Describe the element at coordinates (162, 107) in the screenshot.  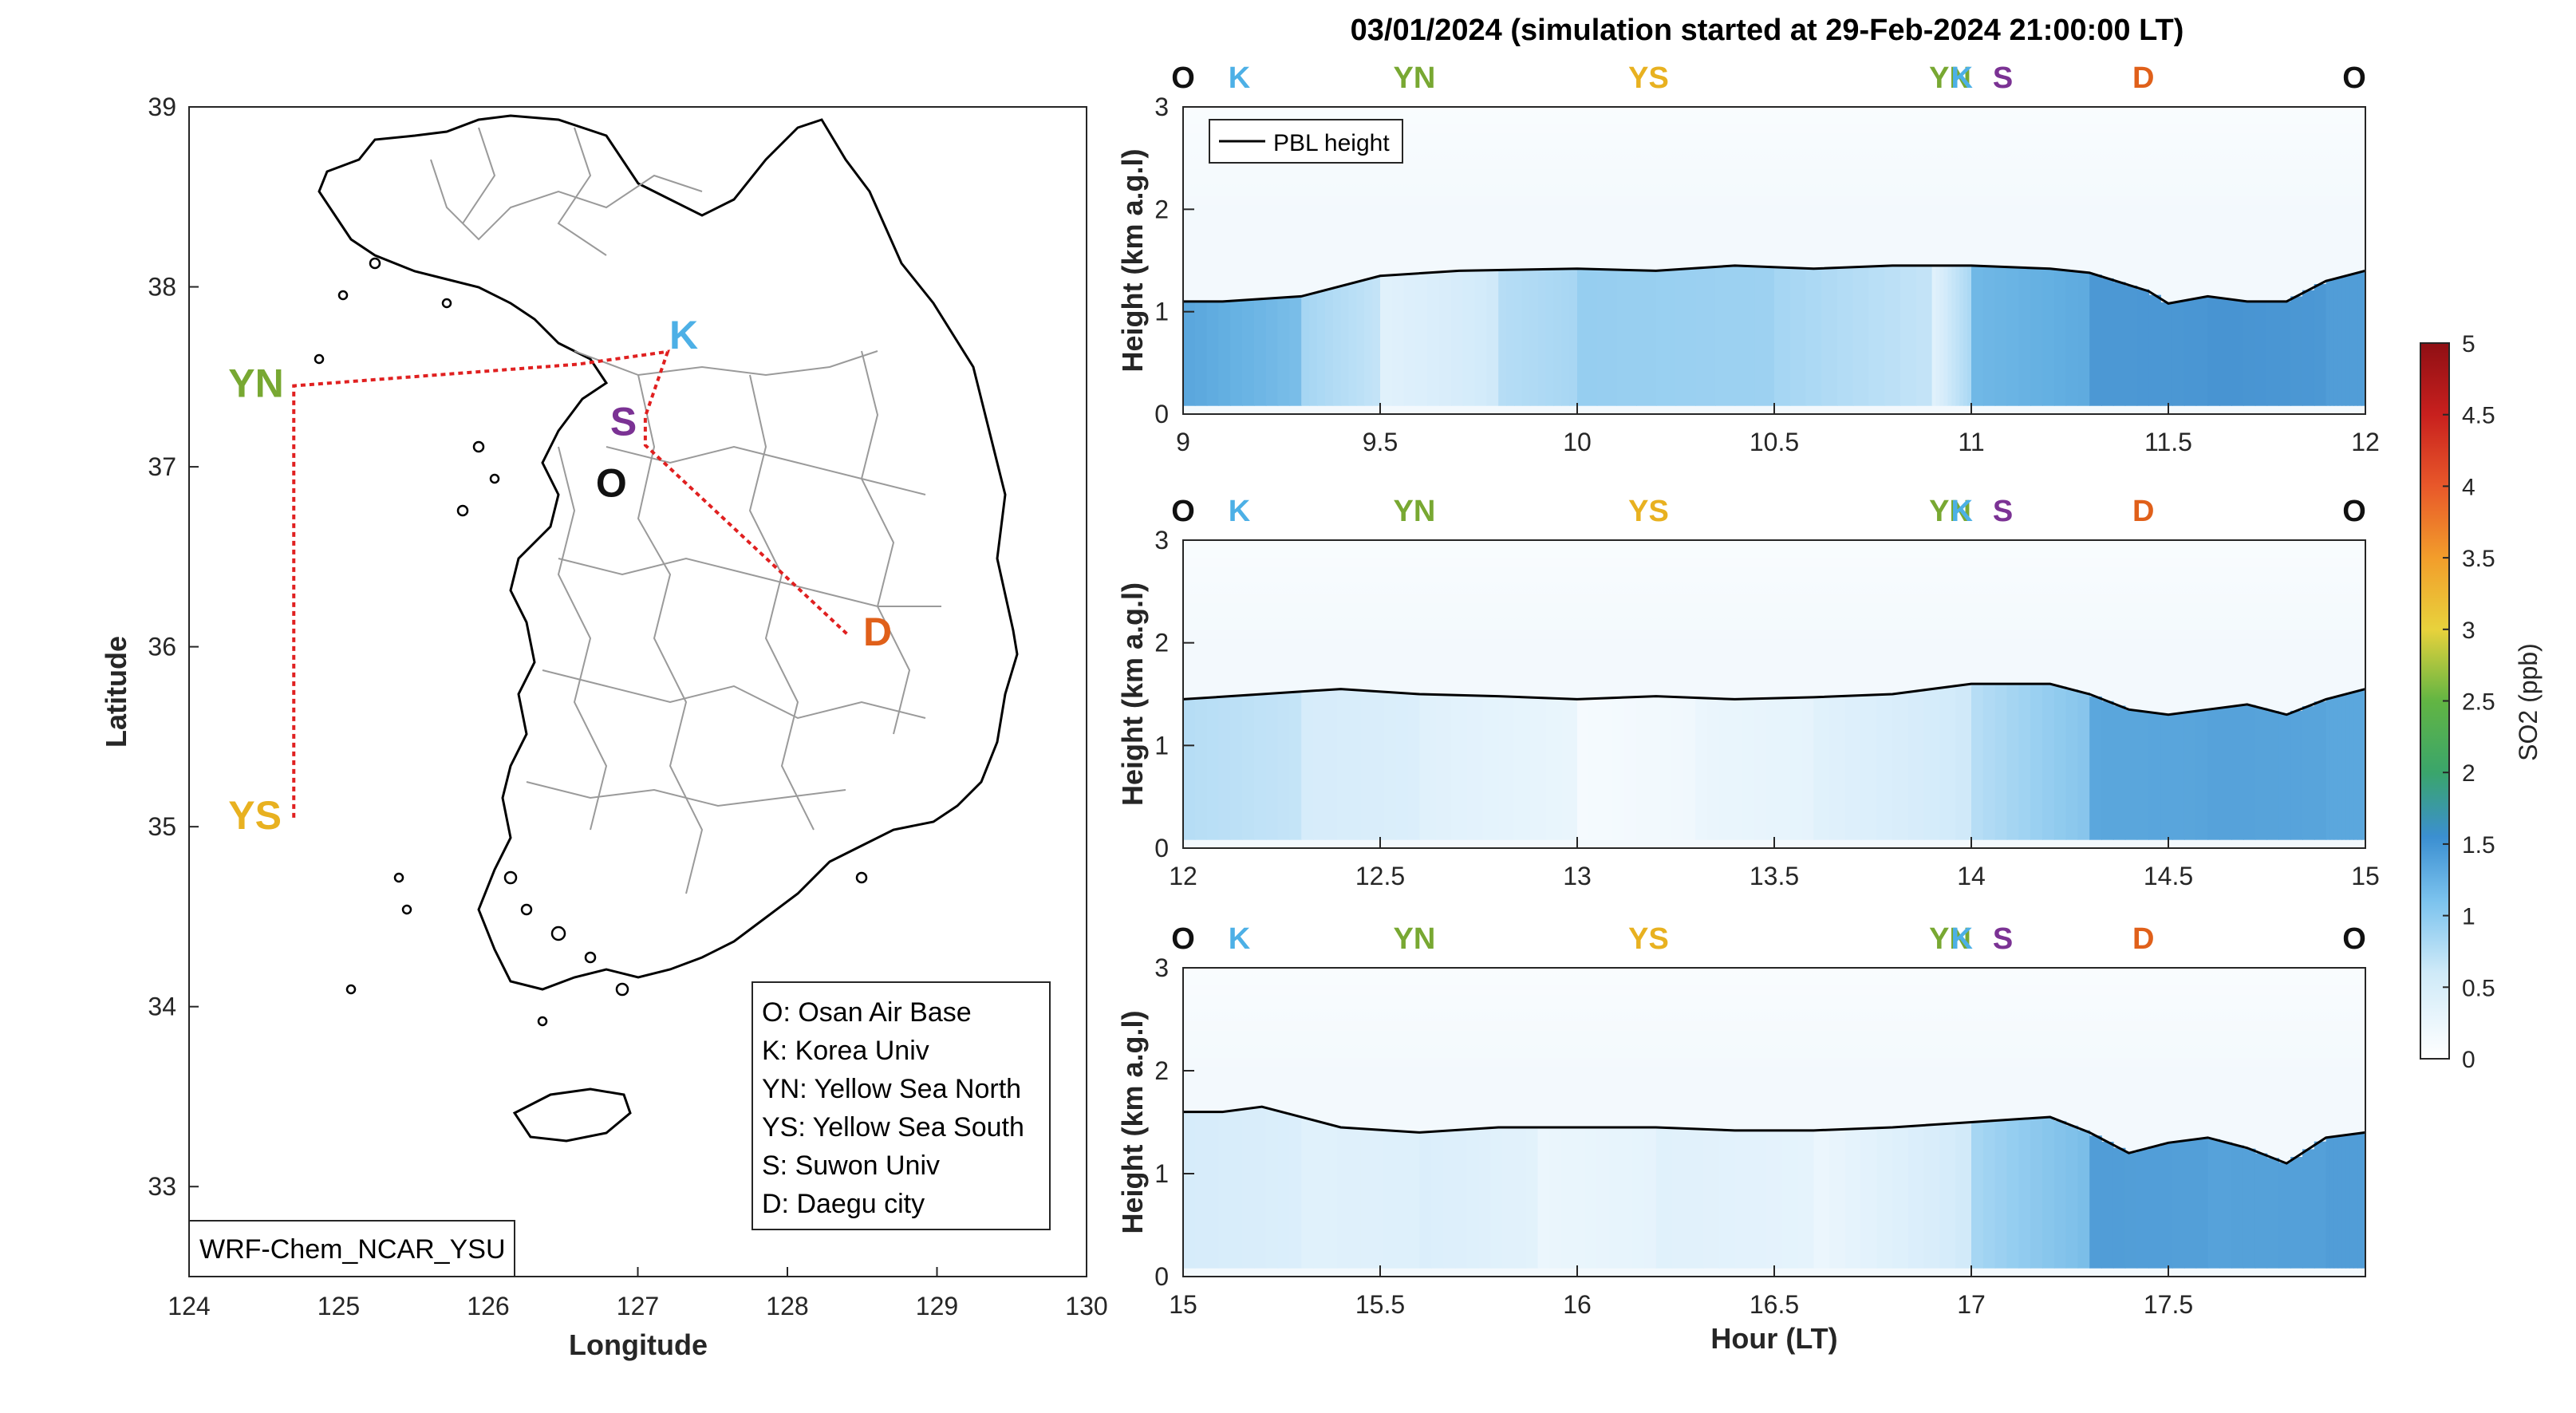
I see `map-ytick-label: 39` at that location.